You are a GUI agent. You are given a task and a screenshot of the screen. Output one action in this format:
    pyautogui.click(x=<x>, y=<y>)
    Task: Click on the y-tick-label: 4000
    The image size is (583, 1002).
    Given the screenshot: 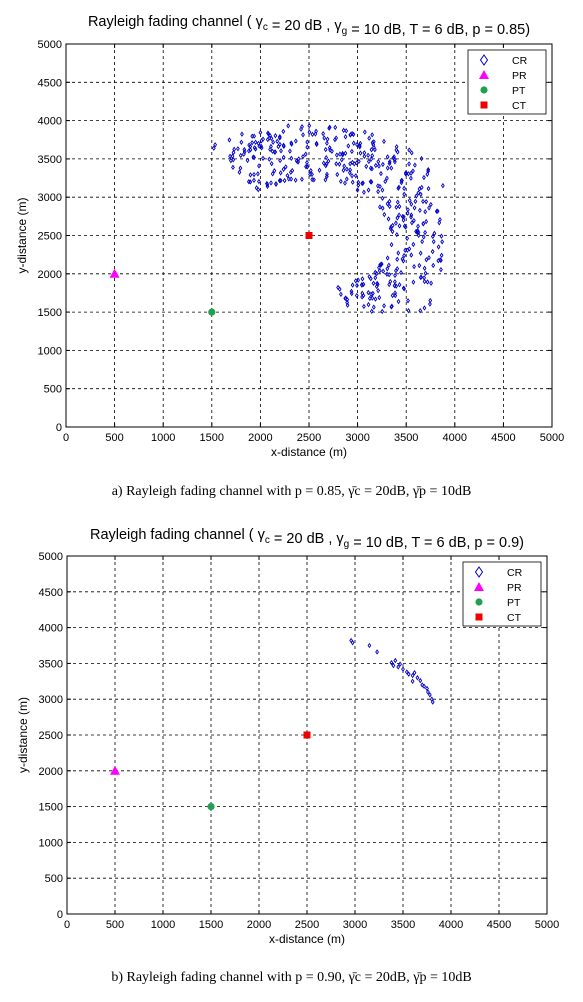 What is the action you would take?
    pyautogui.click(x=50, y=122)
    